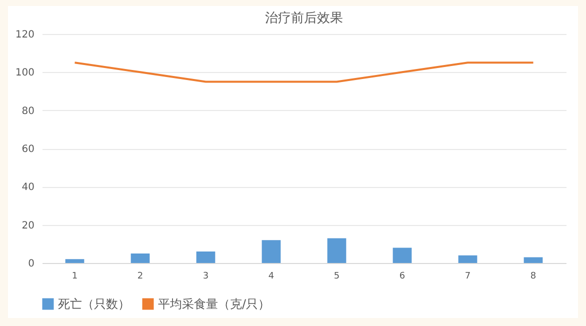  Describe the element at coordinates (205, 277) in the screenshot. I see `x-tick-label: 3` at that location.